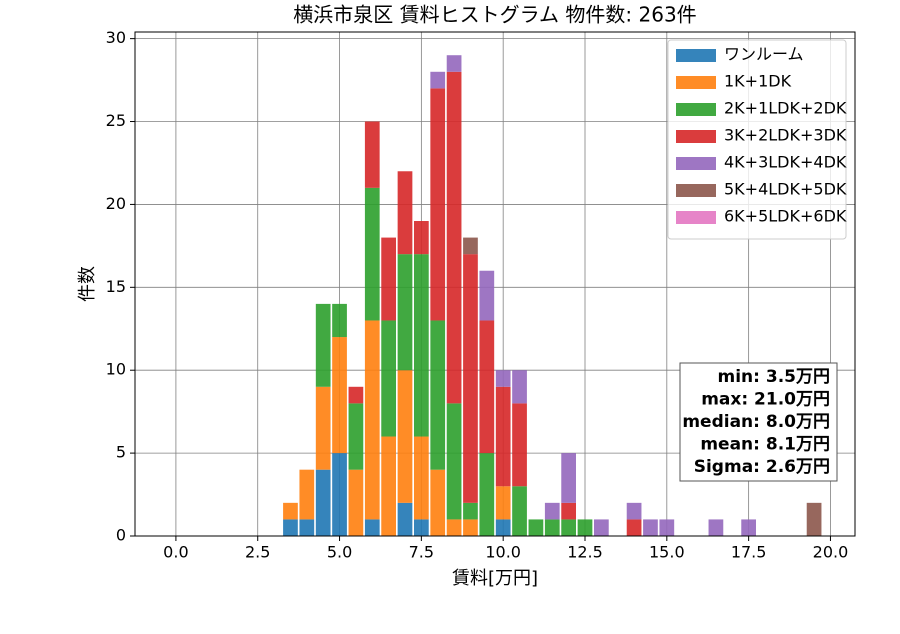 The width and height of the screenshot is (900, 634). What do you see at coordinates (116, 203) in the screenshot?
I see `y-tick-label: 20` at bounding box center [116, 203].